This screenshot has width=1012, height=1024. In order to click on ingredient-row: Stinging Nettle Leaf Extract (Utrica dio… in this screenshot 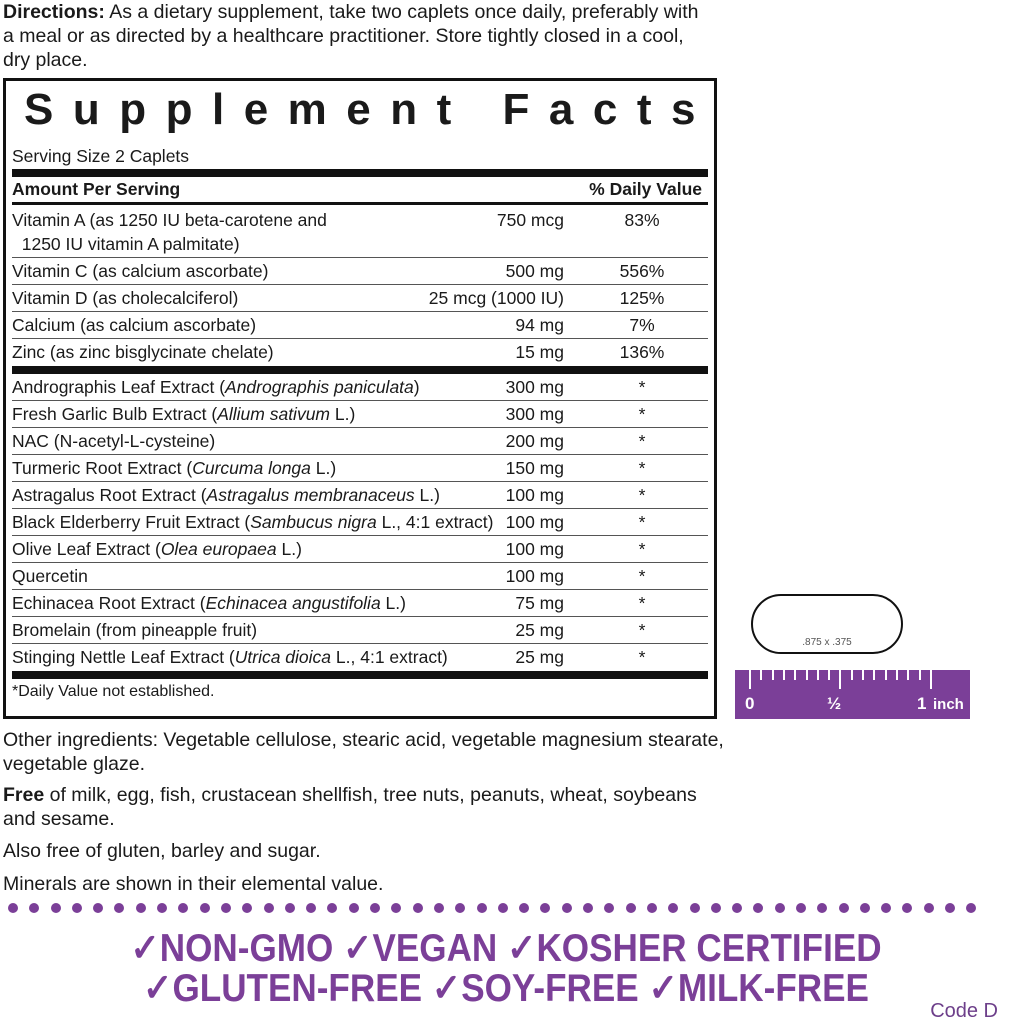, I will do `click(360, 657)`.